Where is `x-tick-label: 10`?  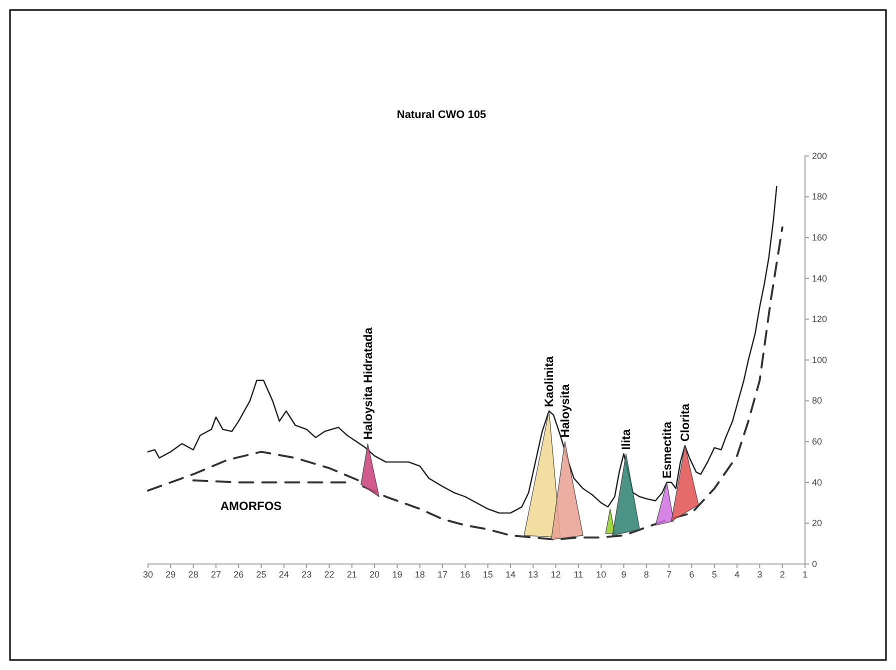 x-tick-label: 10 is located at coordinates (601, 574).